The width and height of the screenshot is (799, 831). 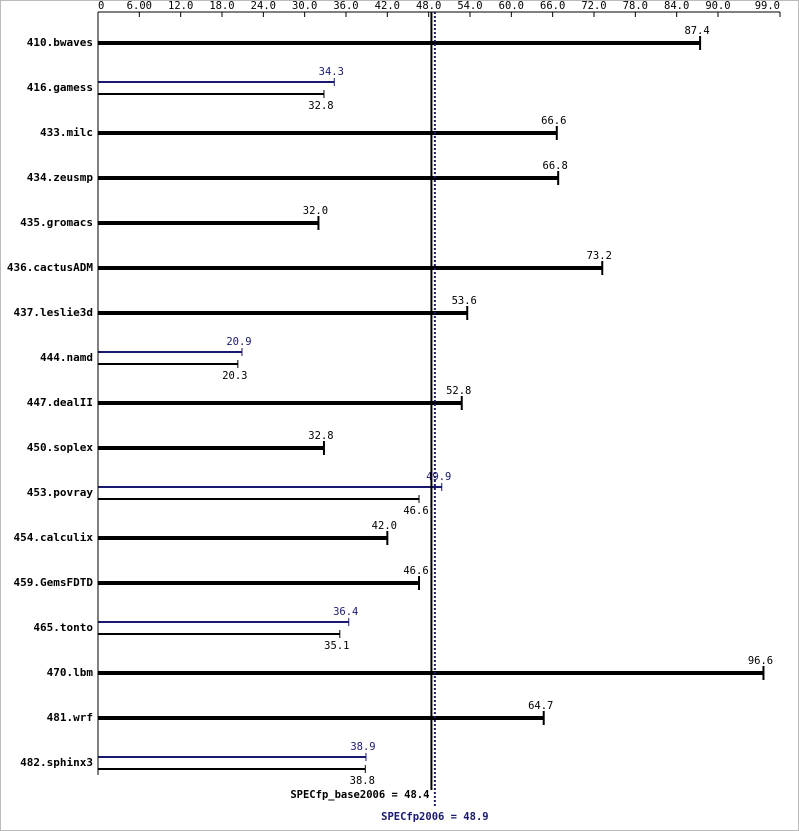 I want to click on value-label: 52.8, so click(x=458, y=391).